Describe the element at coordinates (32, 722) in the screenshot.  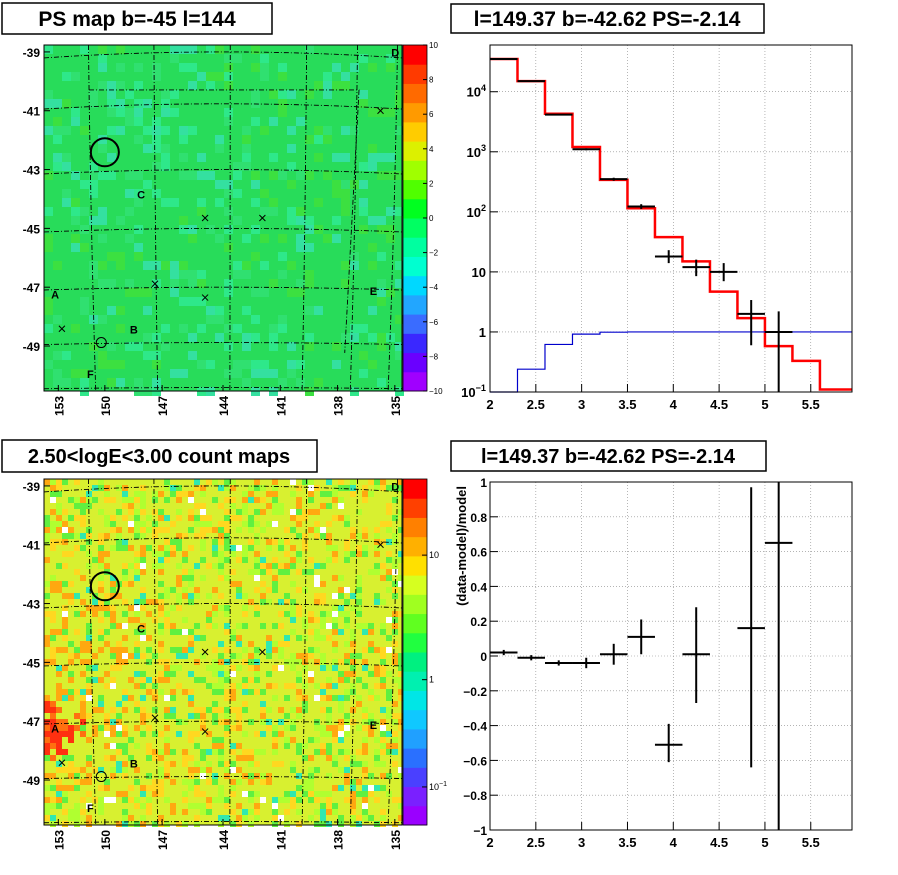
I see `map-y-tick-label: -47` at that location.